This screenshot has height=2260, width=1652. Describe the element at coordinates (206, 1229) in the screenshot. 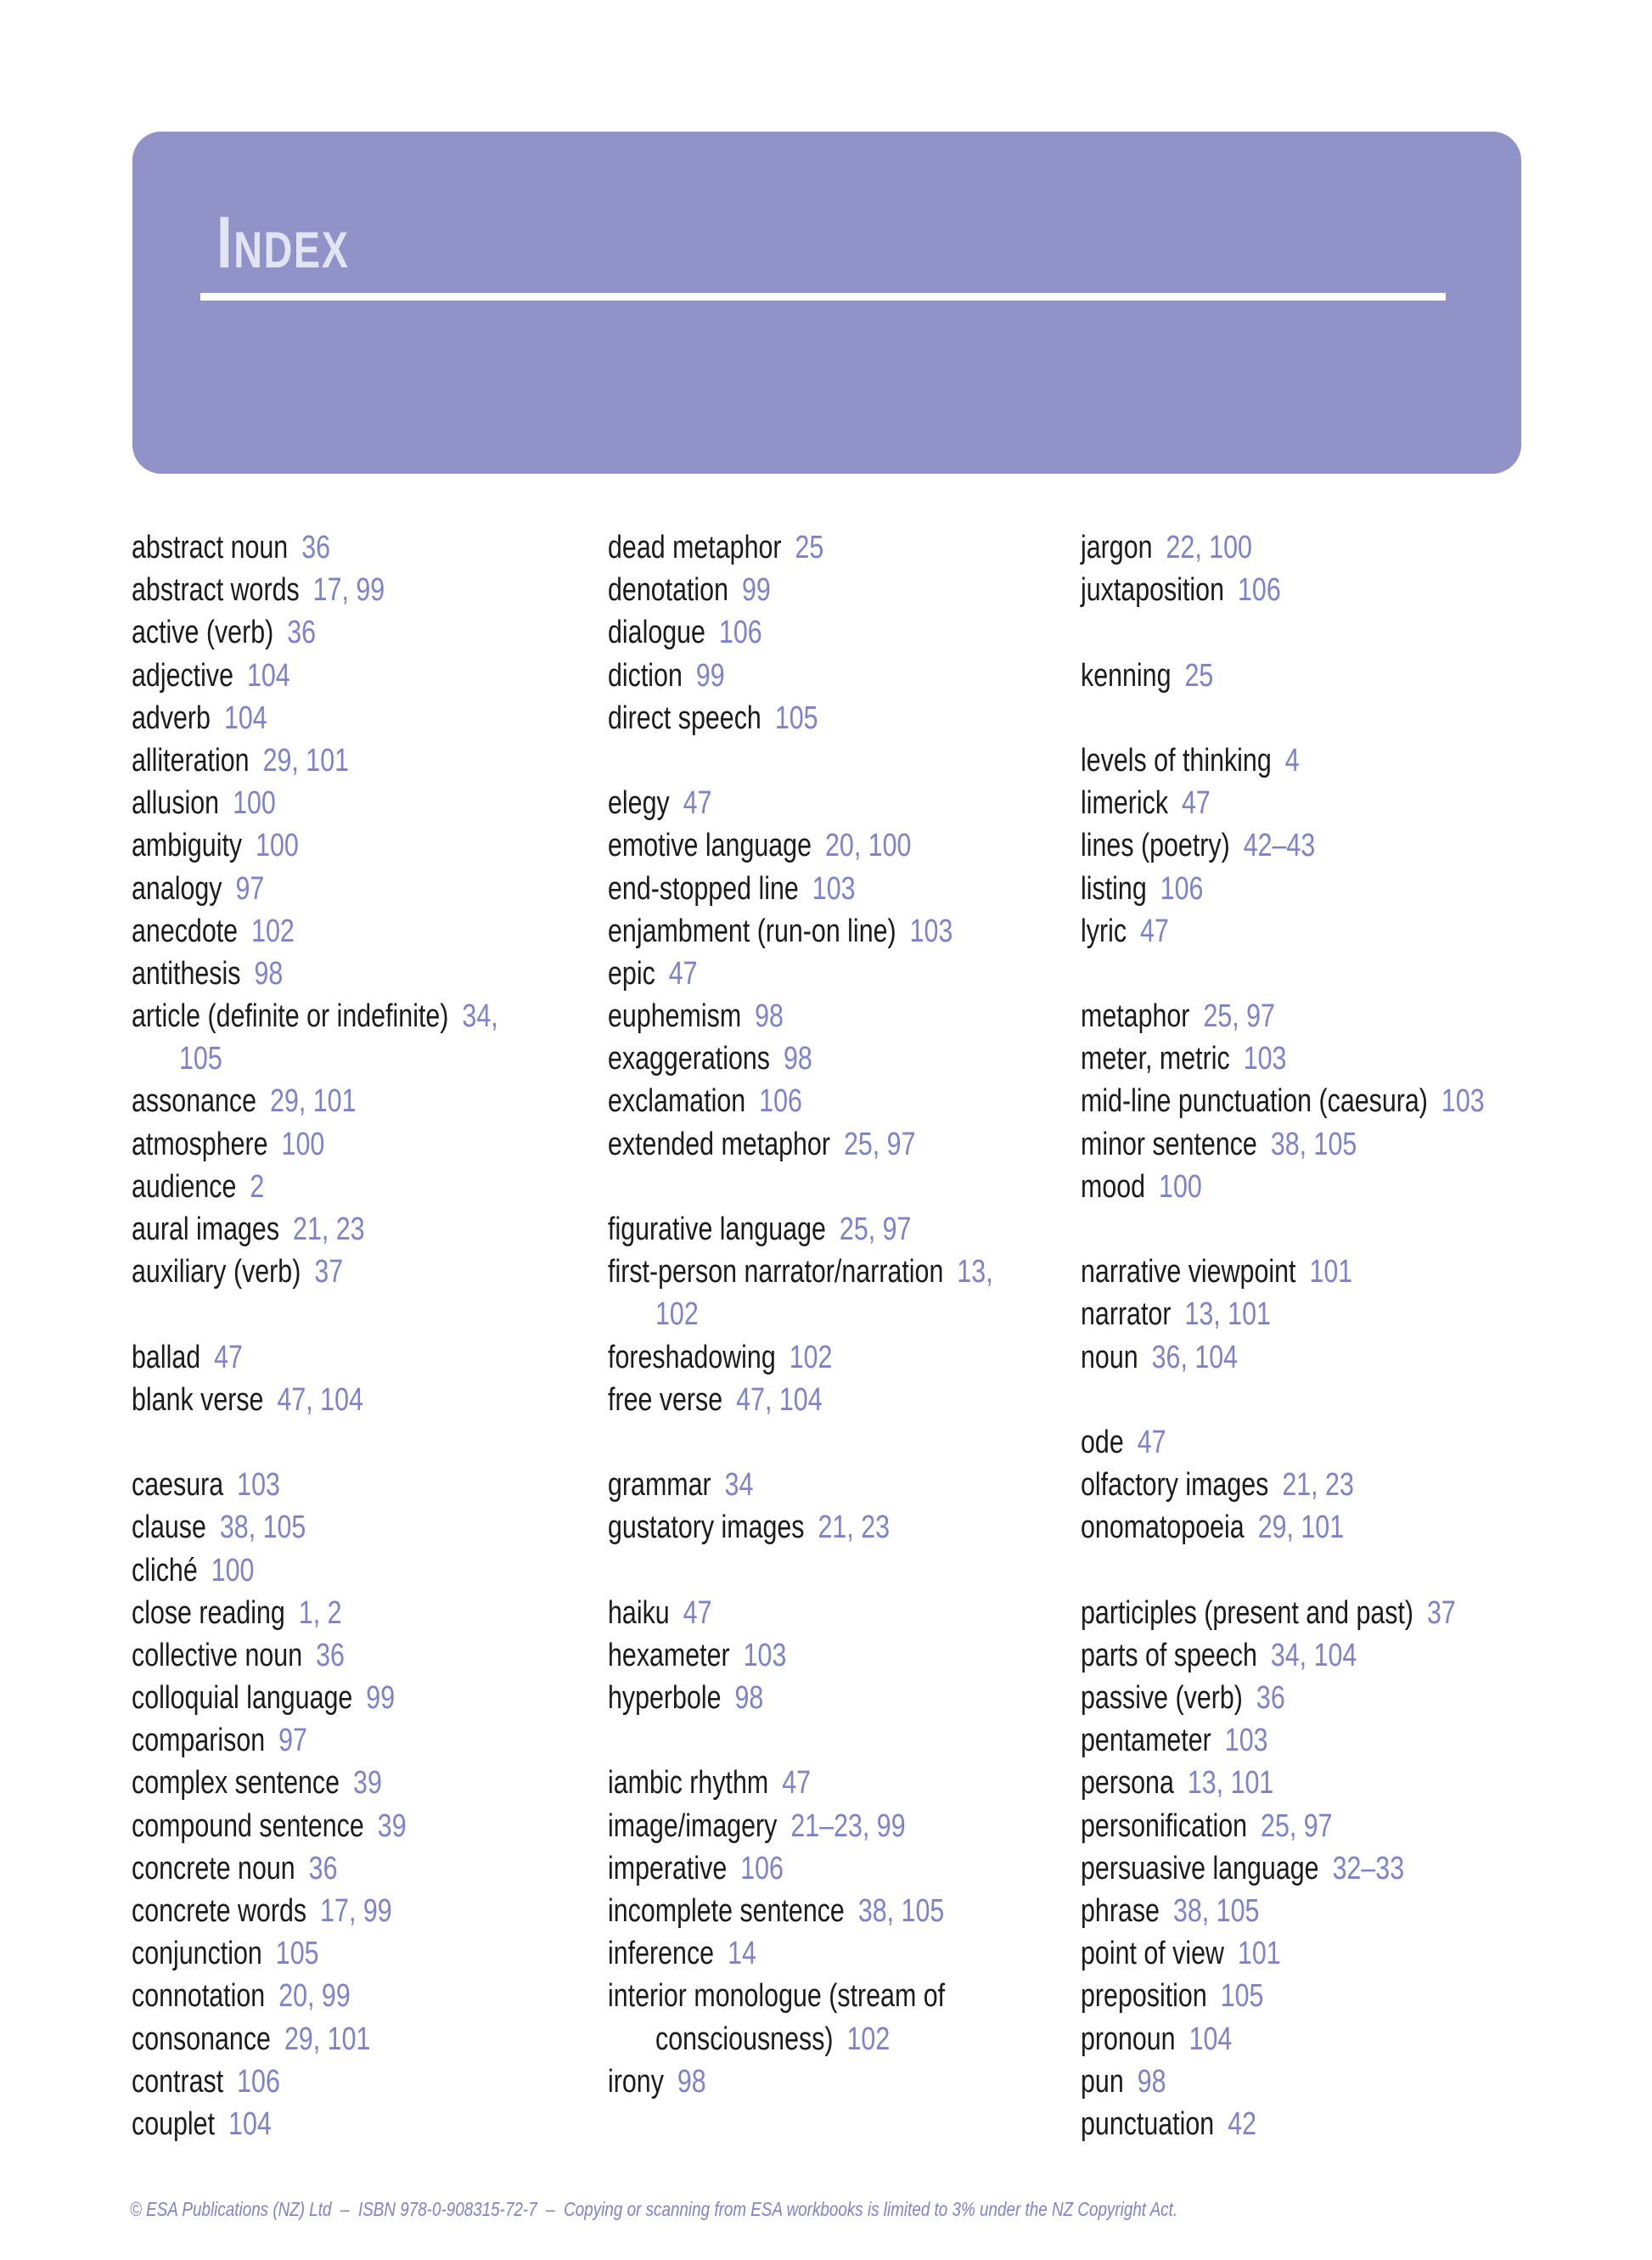

I see `entry-term: aural images` at that location.